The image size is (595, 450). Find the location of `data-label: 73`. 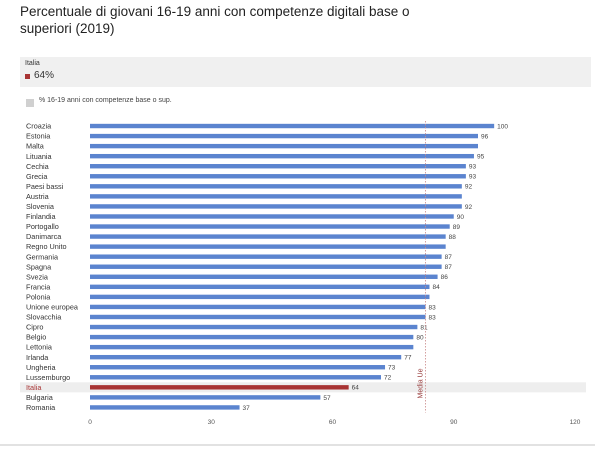

data-label: 73 is located at coordinates (392, 368).